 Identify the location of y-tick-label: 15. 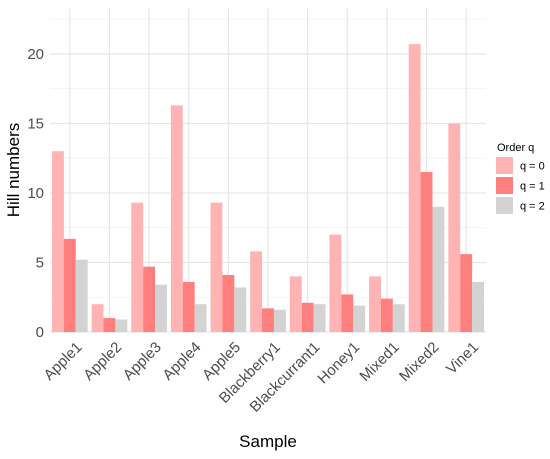
(35, 123).